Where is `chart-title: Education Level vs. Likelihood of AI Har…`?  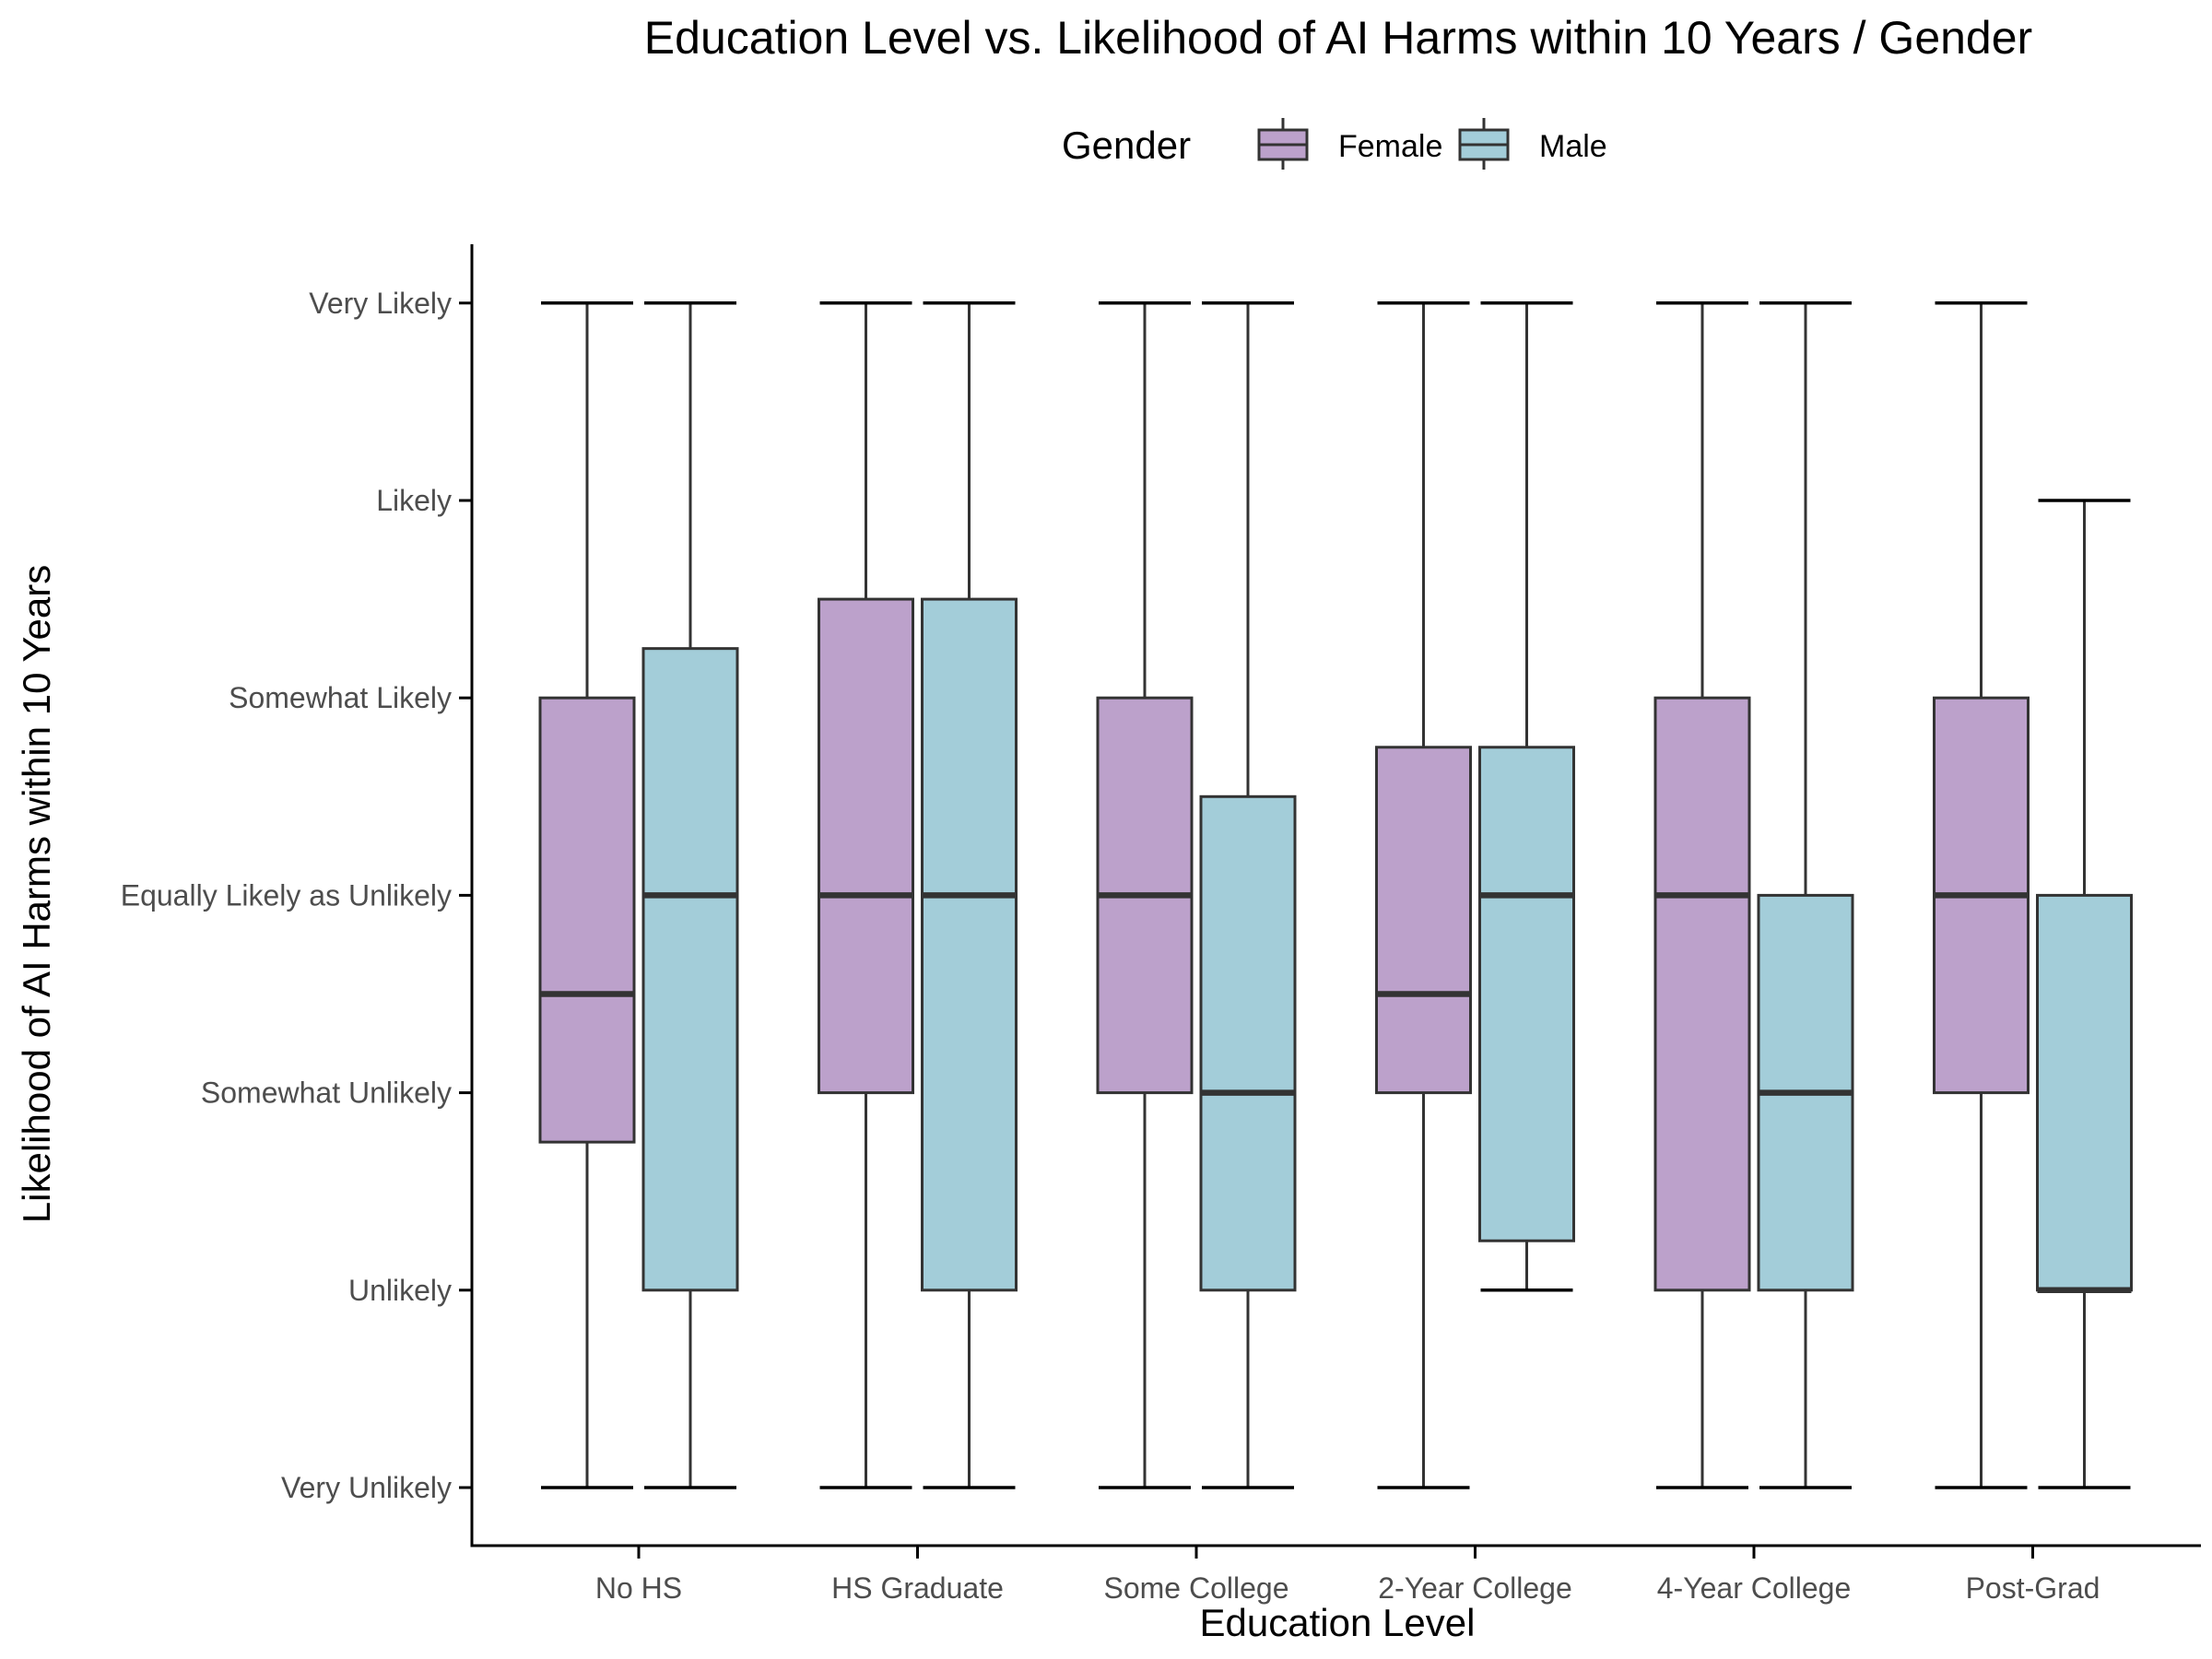
chart-title: Education Level vs. Likelihood of AI Har… is located at coordinates (1338, 38).